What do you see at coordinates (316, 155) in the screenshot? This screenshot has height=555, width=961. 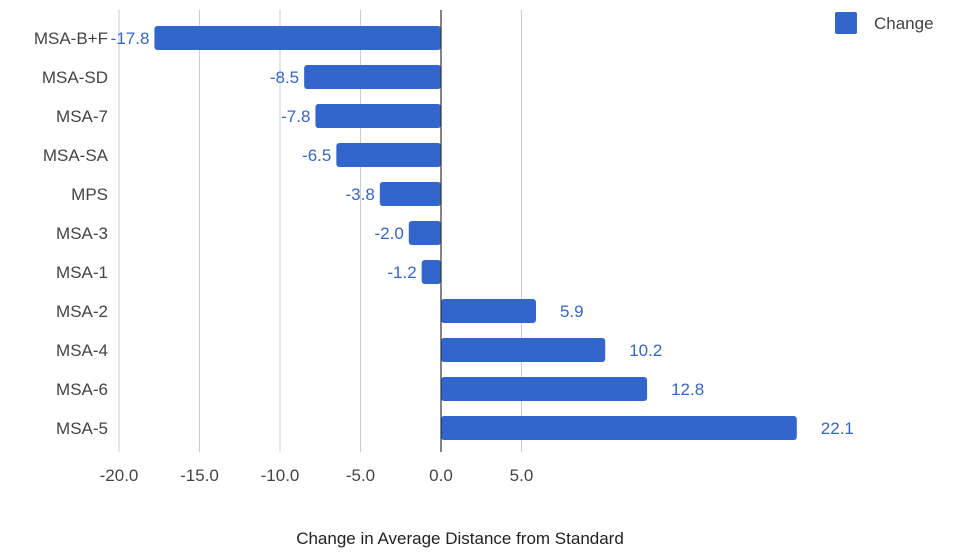 I see `data-label: -6.5` at bounding box center [316, 155].